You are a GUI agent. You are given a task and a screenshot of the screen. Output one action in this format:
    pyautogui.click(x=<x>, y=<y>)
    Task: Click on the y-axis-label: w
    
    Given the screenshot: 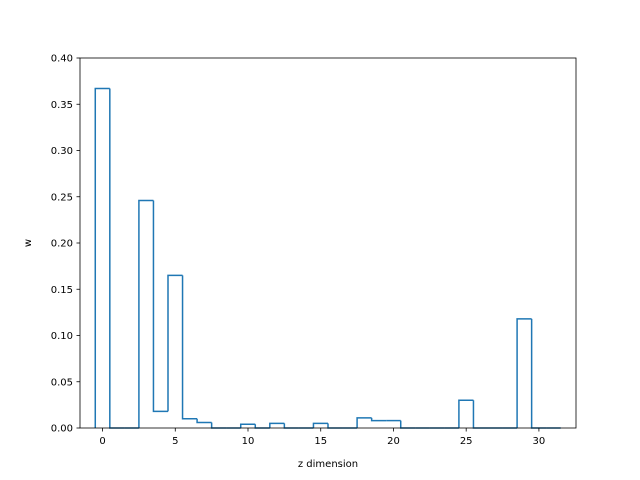 What is the action you would take?
    pyautogui.click(x=28, y=243)
    